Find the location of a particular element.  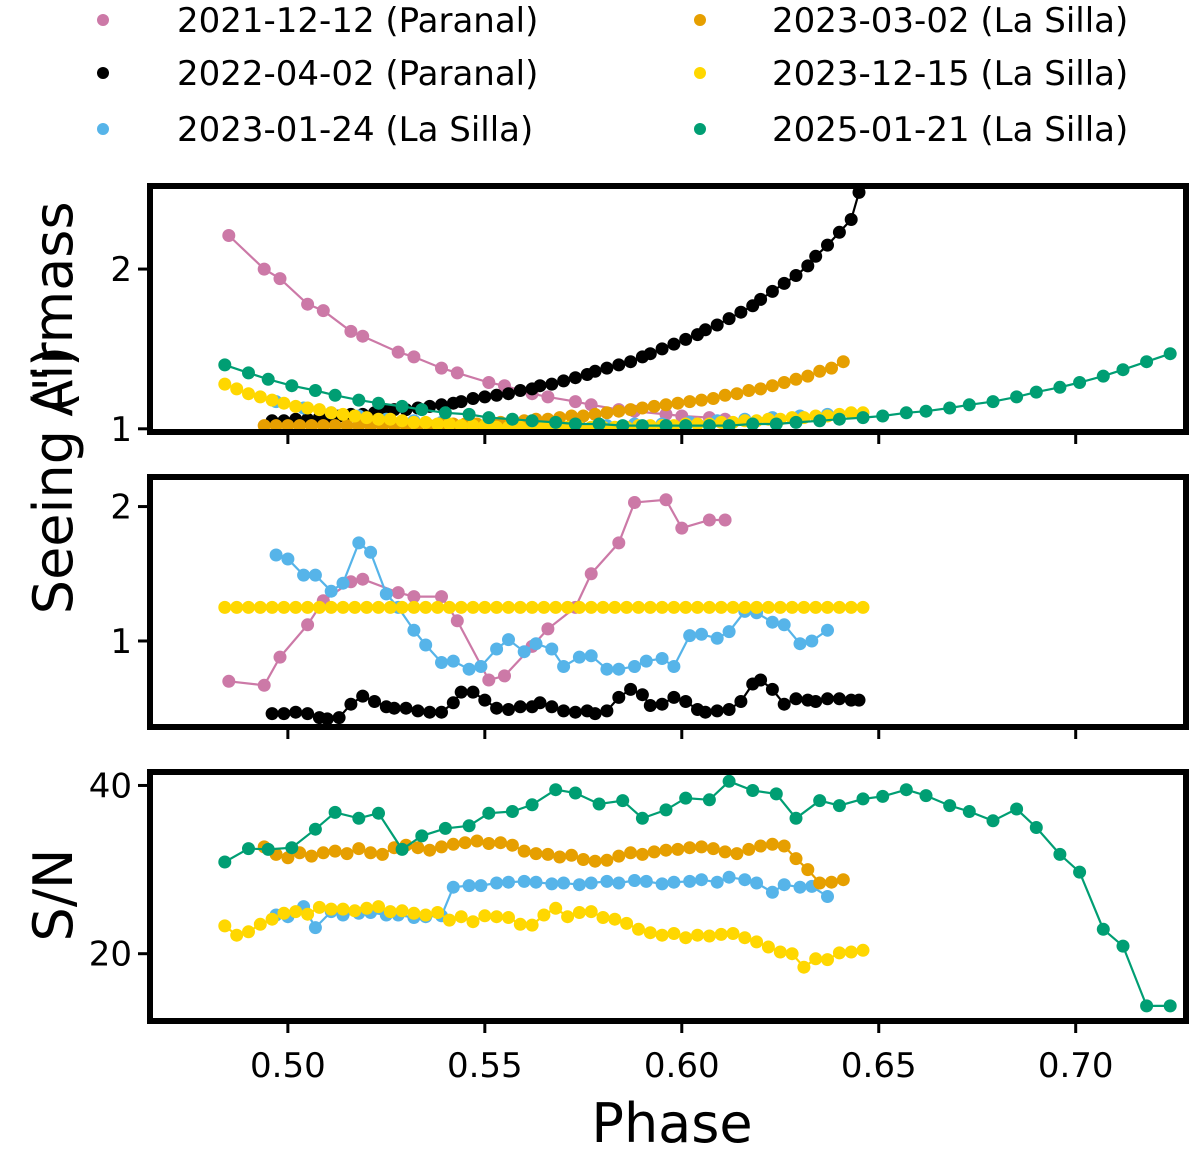

x-tick-label: 0.70 is located at coordinates (1076, 1066).